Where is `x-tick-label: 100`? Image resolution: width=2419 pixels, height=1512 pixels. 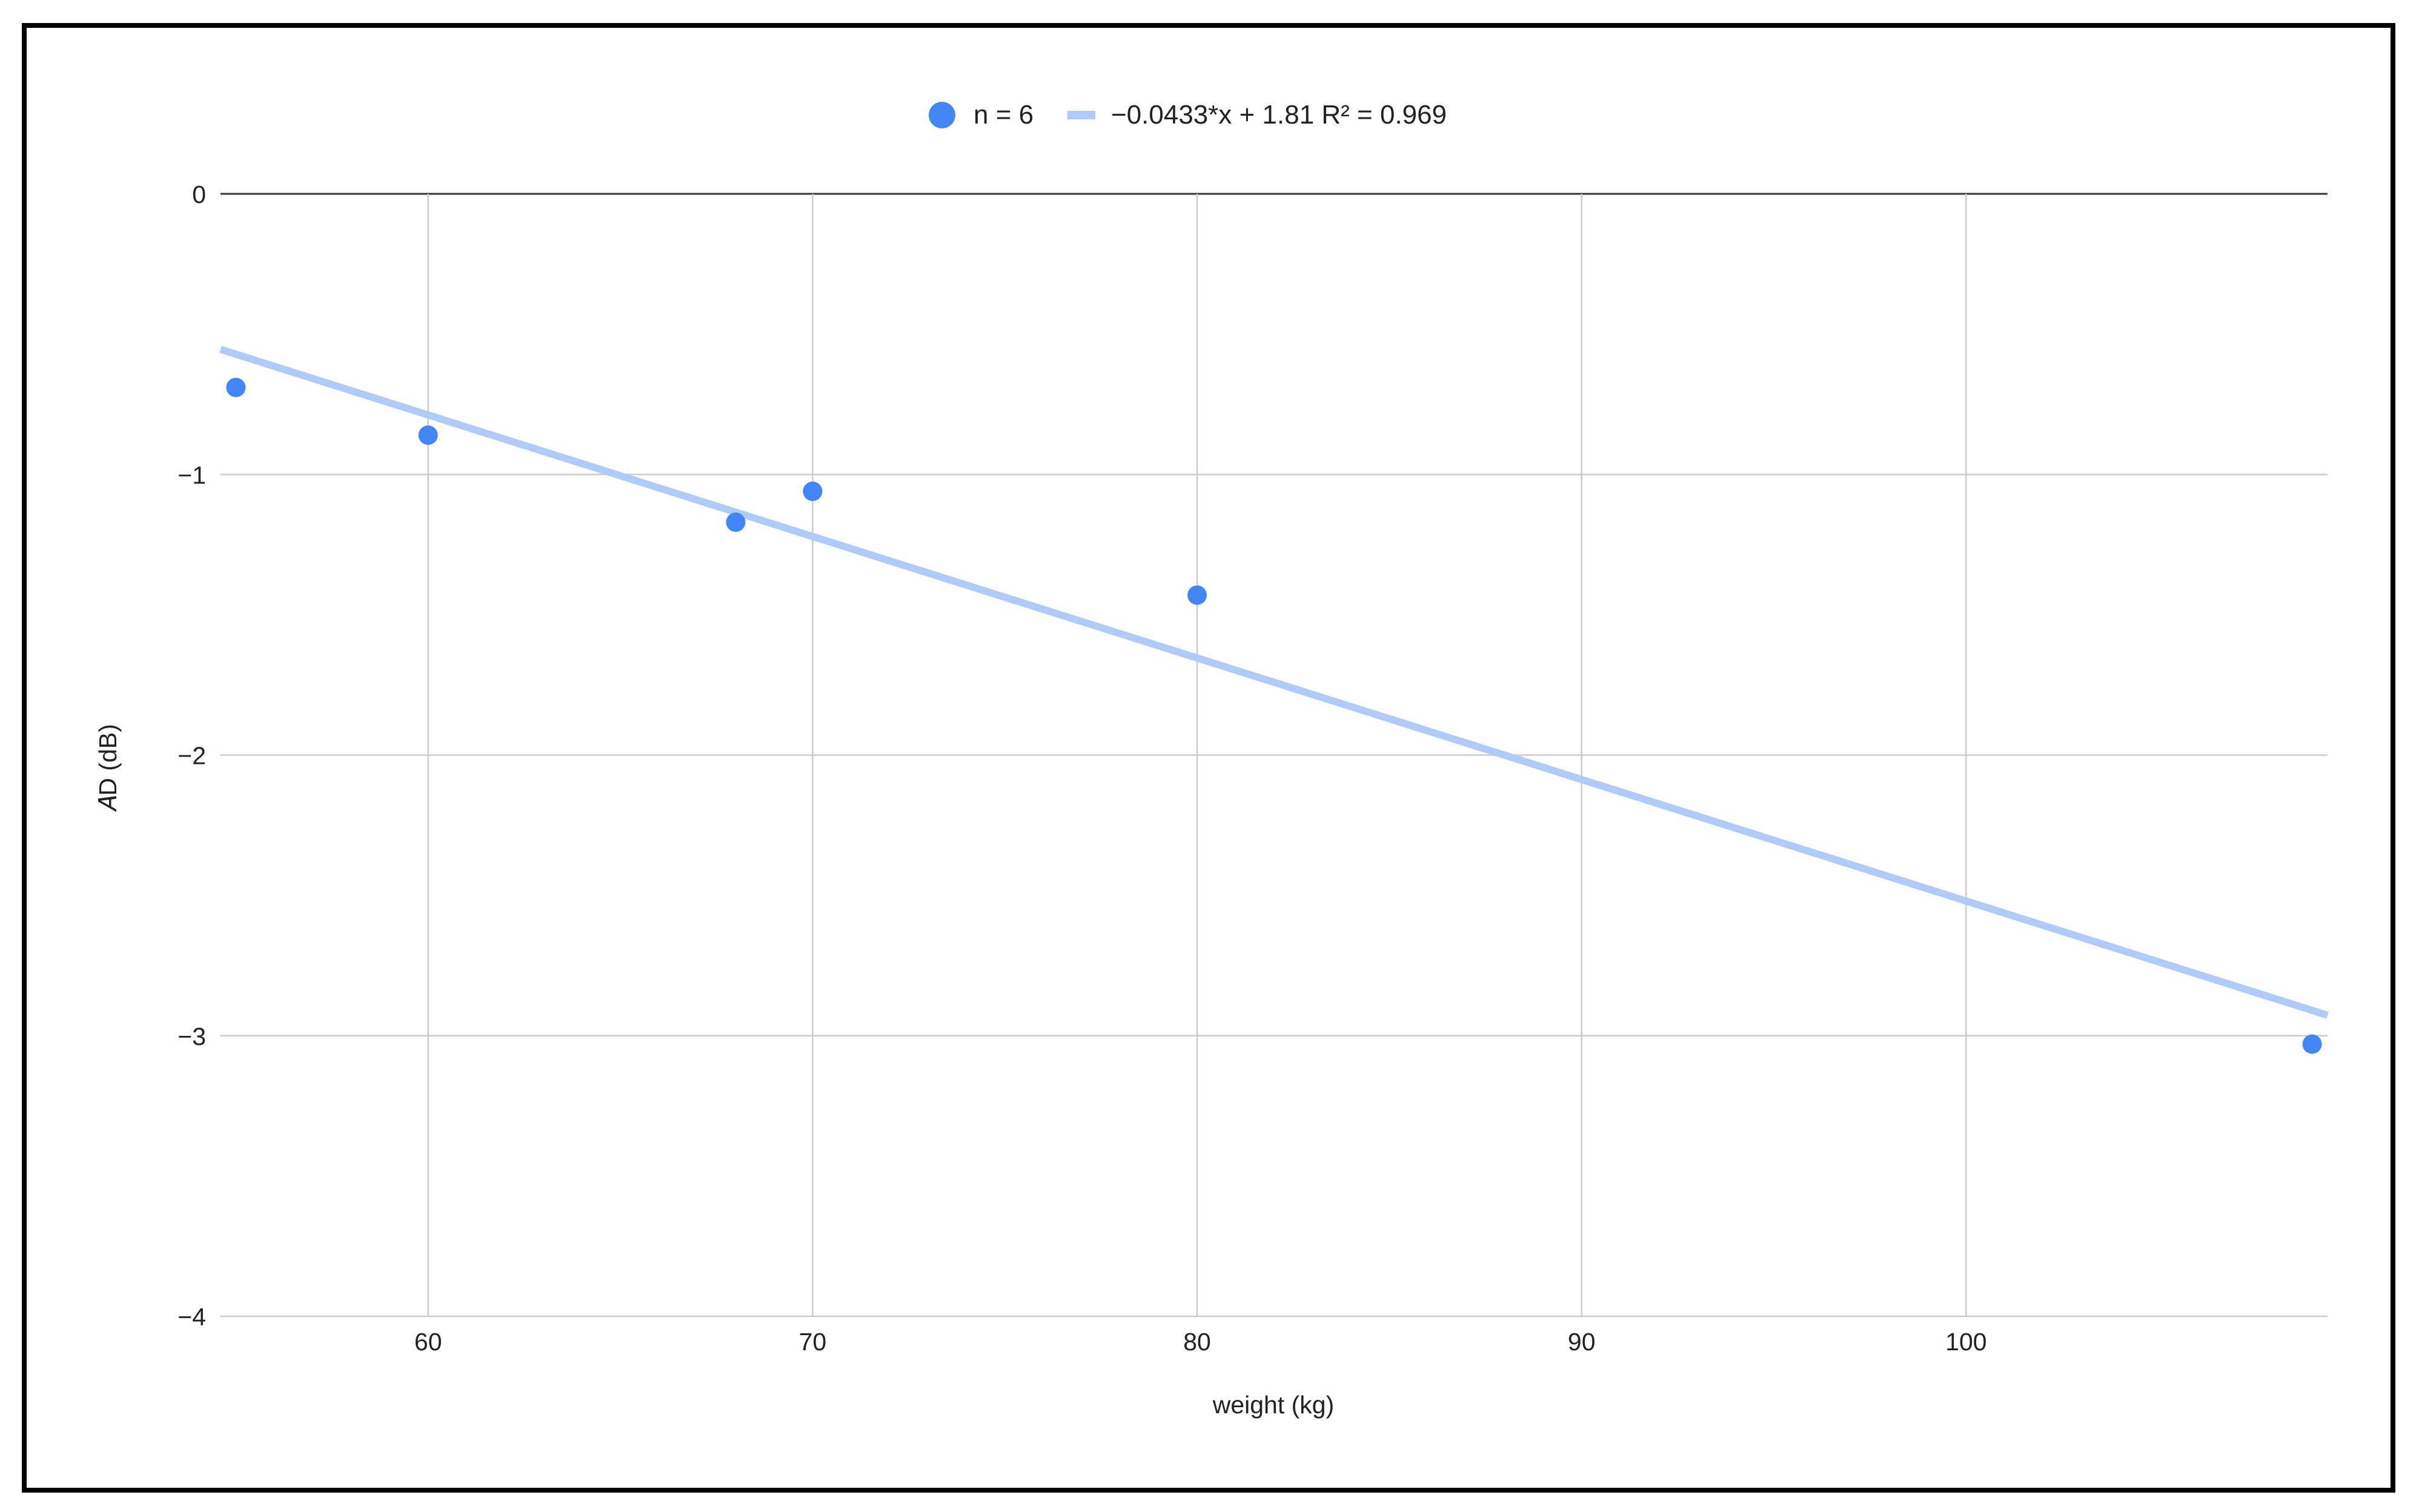 x-tick-label: 100 is located at coordinates (1965, 1342).